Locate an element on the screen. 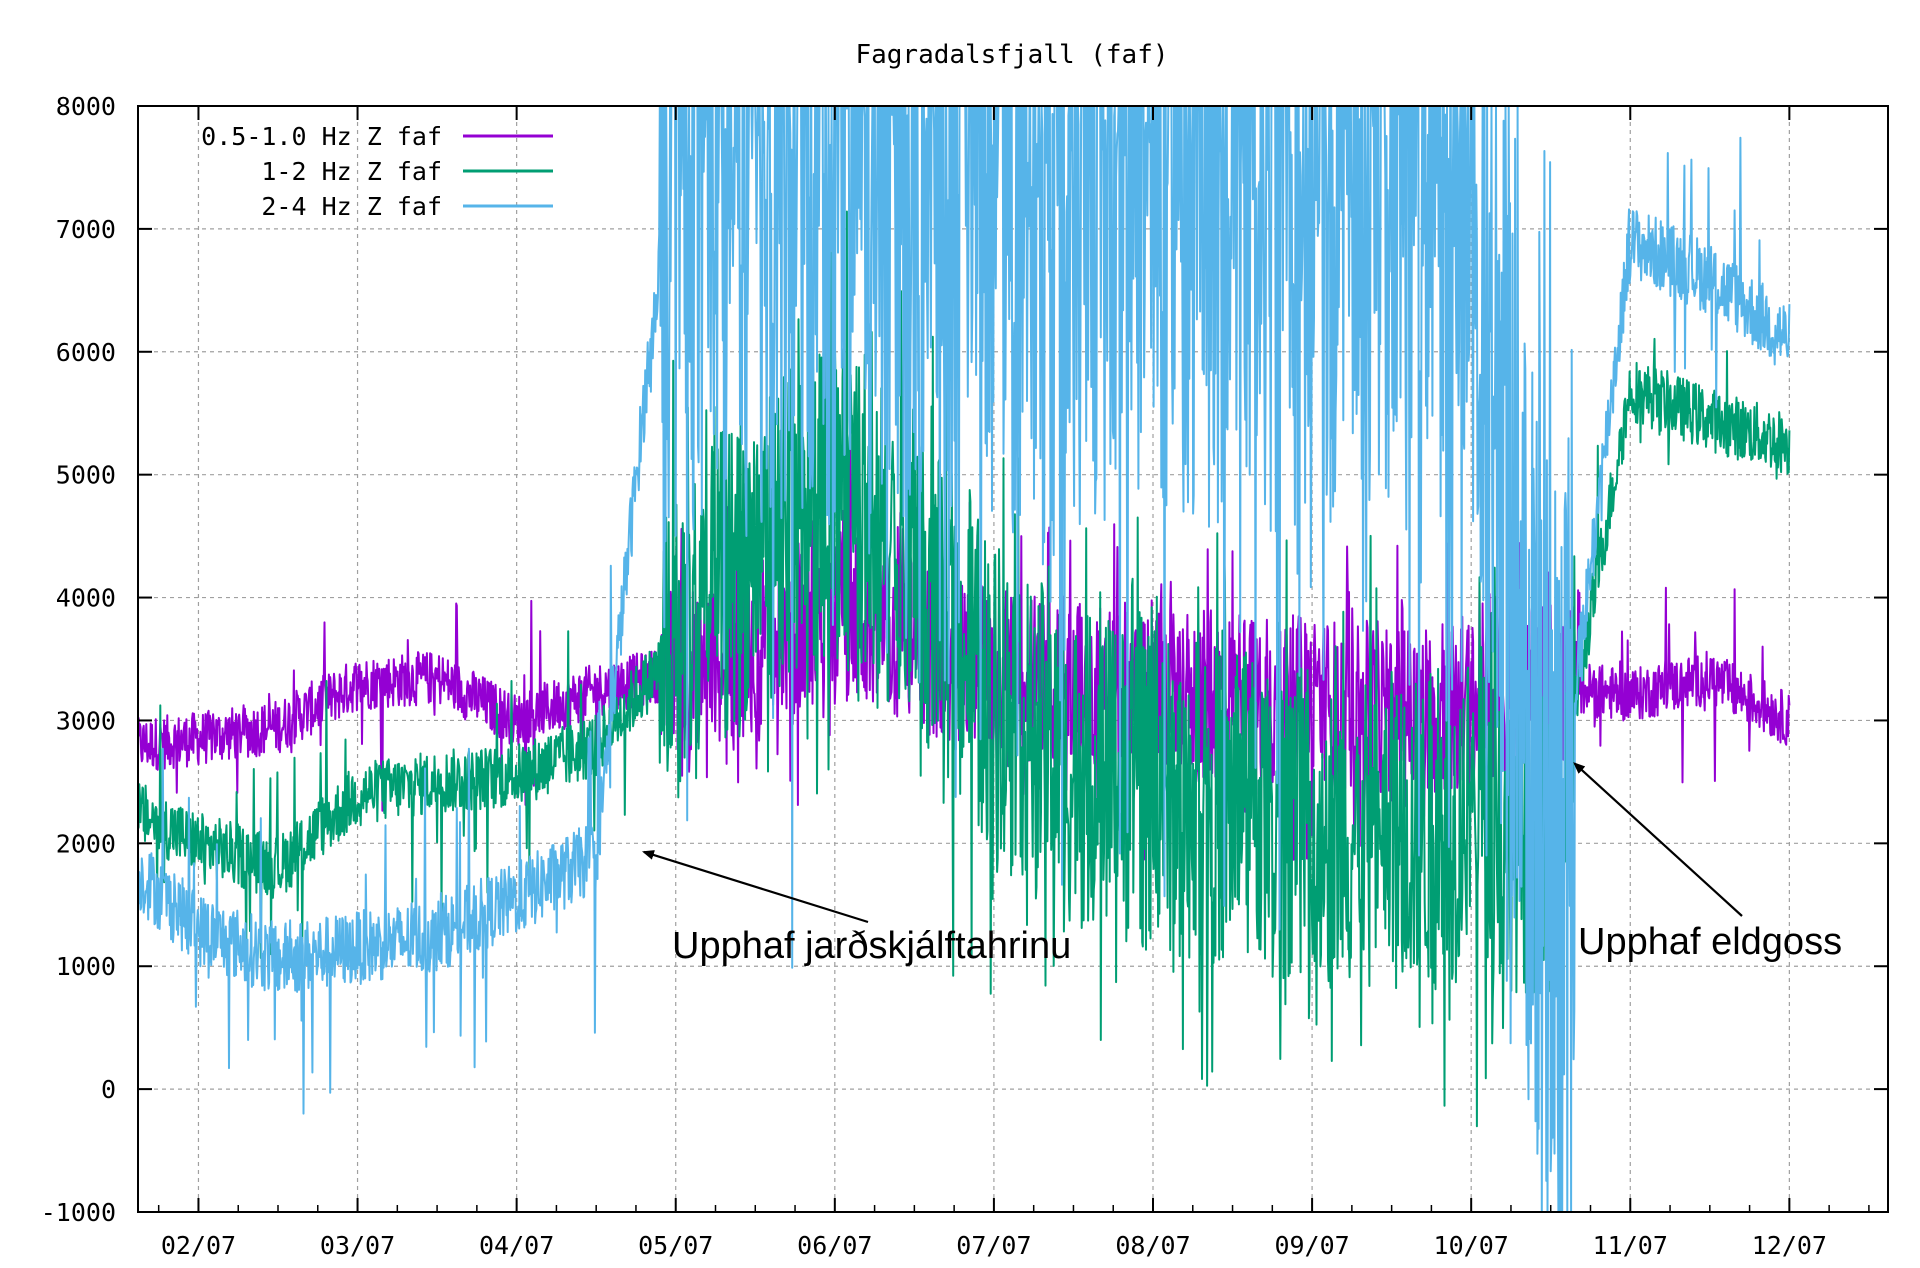  x-tick-label: 12/07 is located at coordinates (1789, 1245).